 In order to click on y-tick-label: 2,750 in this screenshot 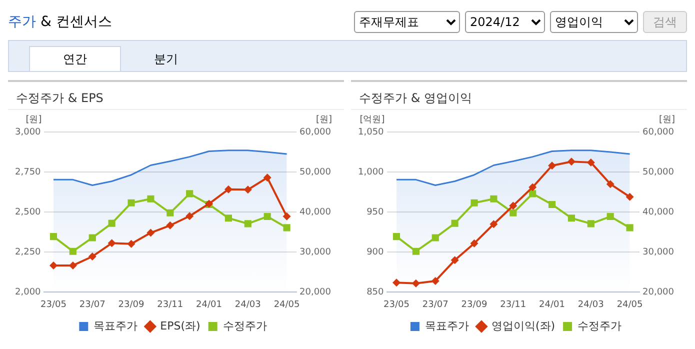, I will do `click(28, 172)`.